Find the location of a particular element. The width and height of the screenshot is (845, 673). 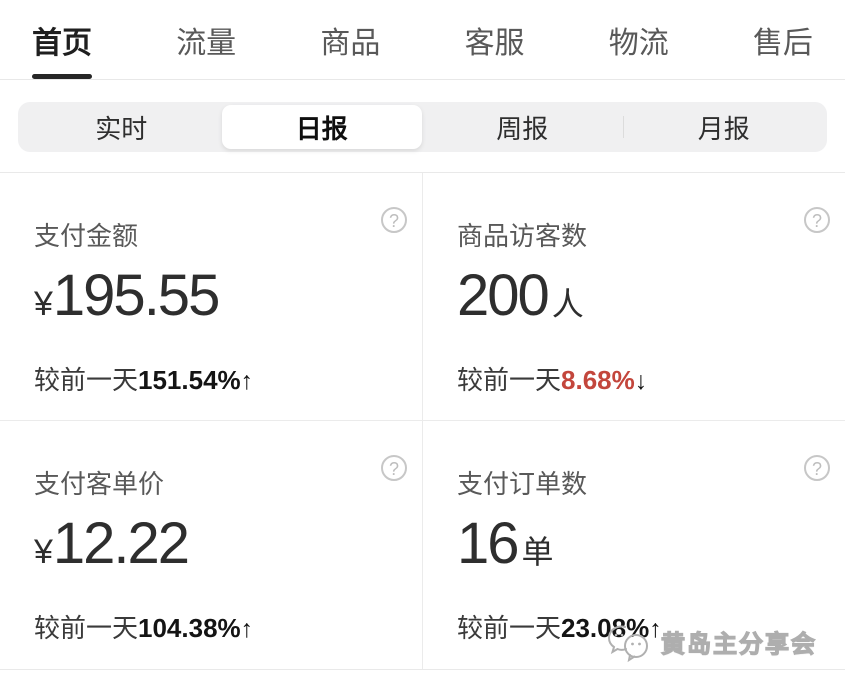

tab-home-label: 首页 is located at coordinates (62, 43).